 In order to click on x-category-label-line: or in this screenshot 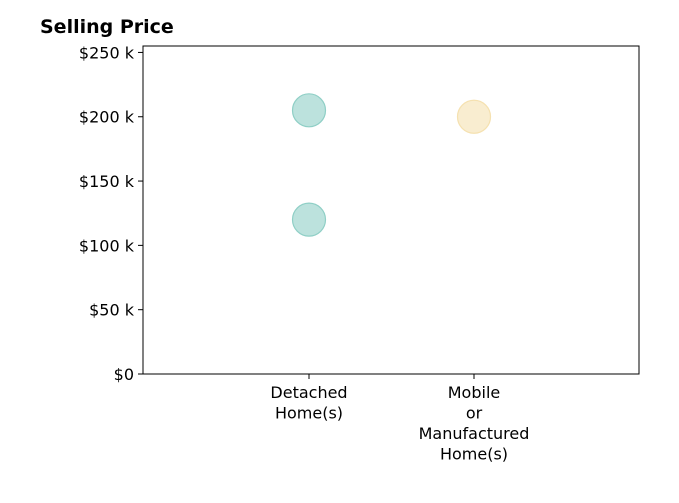, I will do `click(474, 413)`.